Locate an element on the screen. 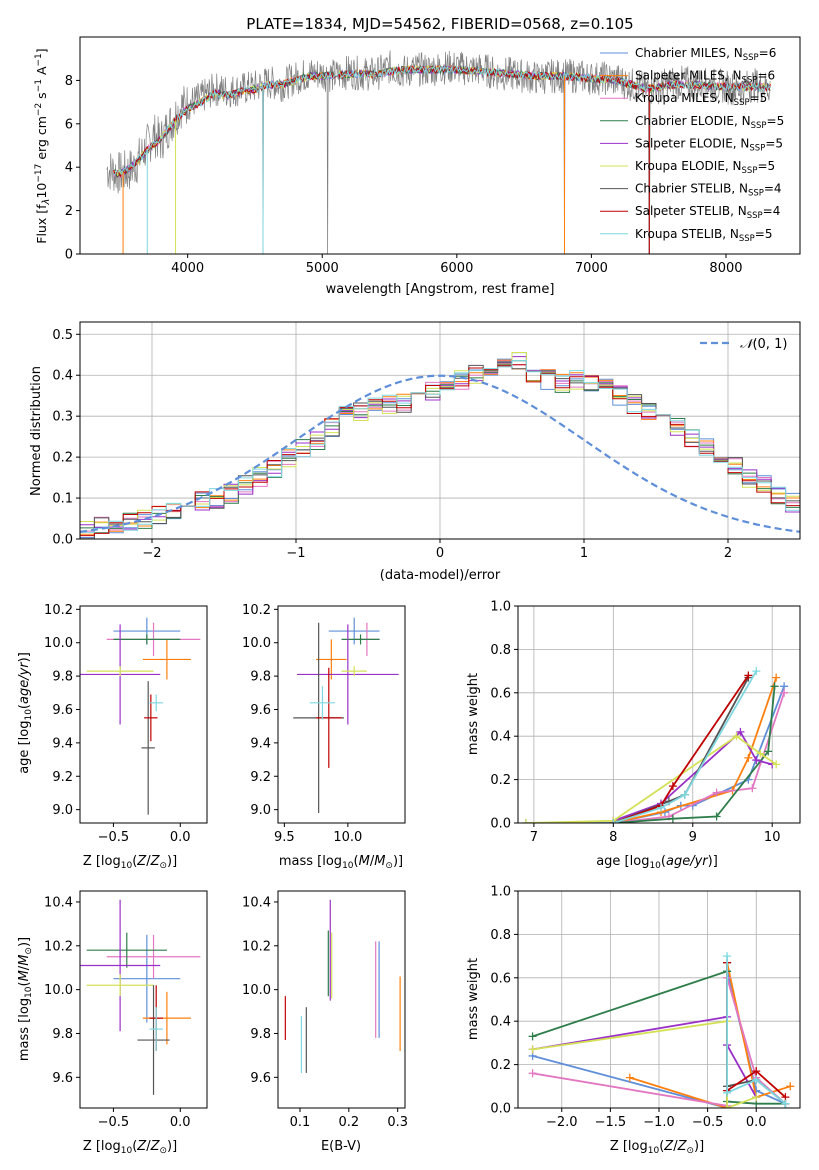  x-tick-label: 2 is located at coordinates (728, 553).